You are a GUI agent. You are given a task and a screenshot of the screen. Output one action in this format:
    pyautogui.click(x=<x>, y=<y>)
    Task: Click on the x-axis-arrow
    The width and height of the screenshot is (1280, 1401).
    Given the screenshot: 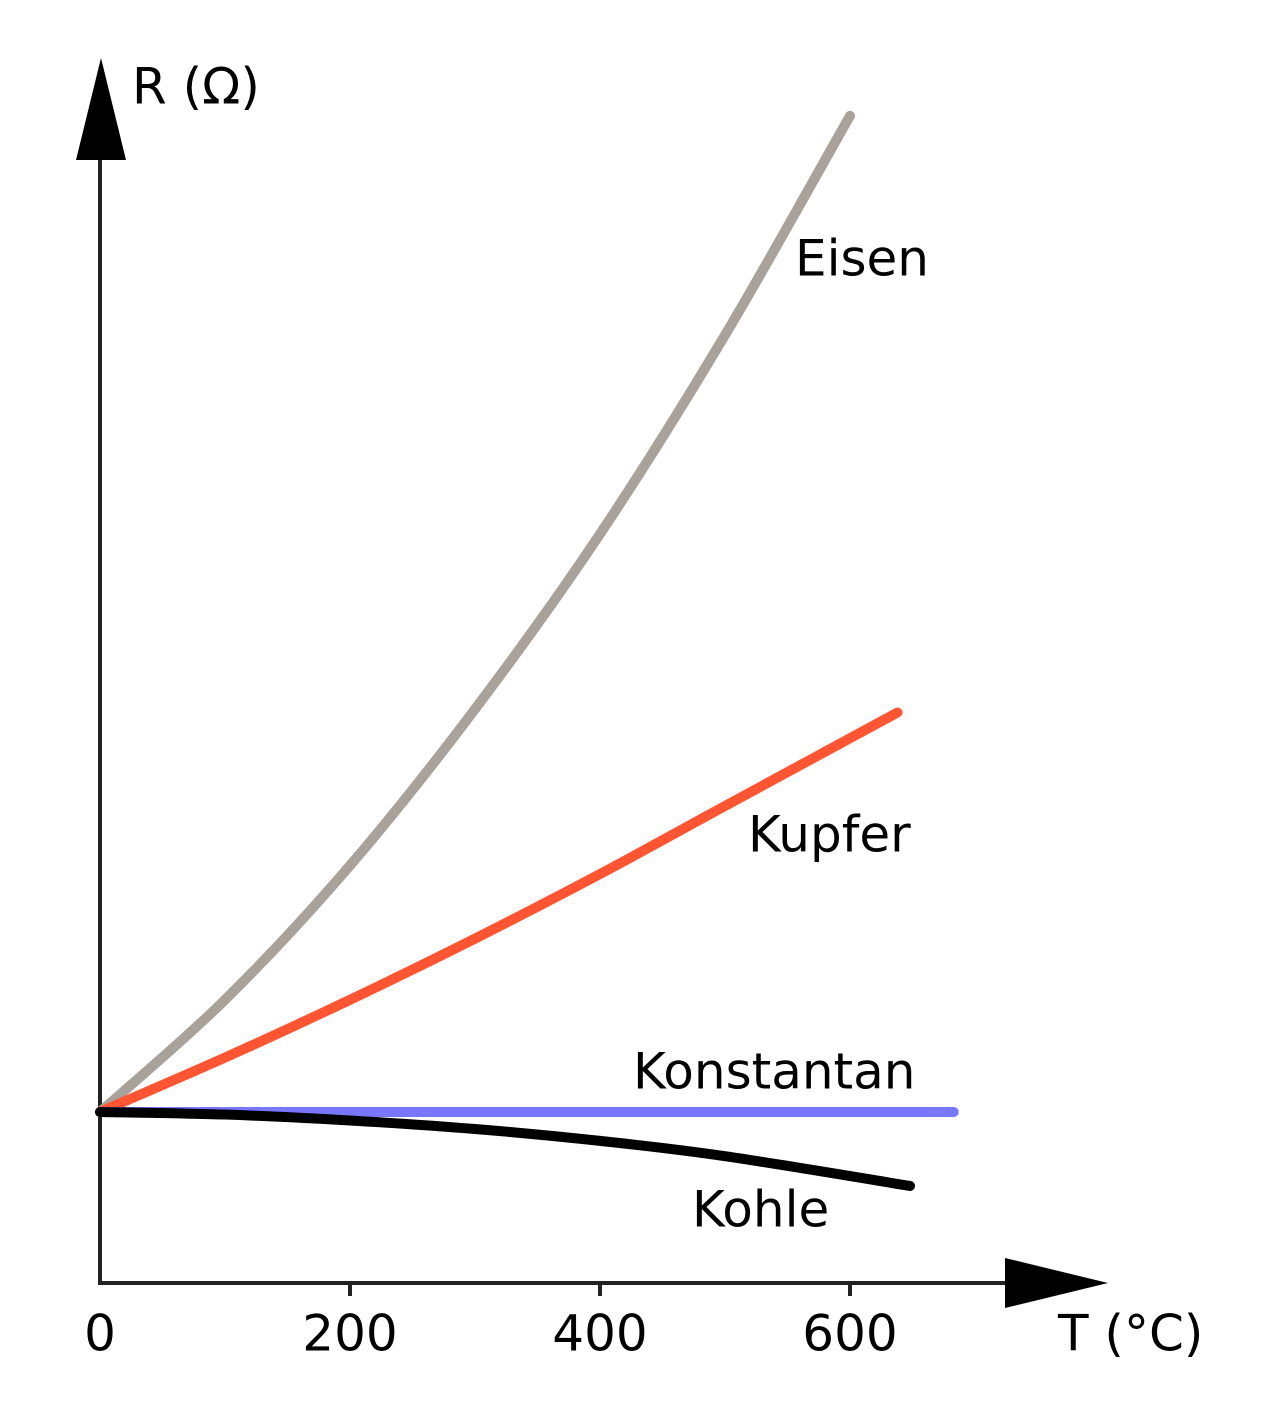 What is the action you would take?
    pyautogui.click(x=1056, y=1283)
    